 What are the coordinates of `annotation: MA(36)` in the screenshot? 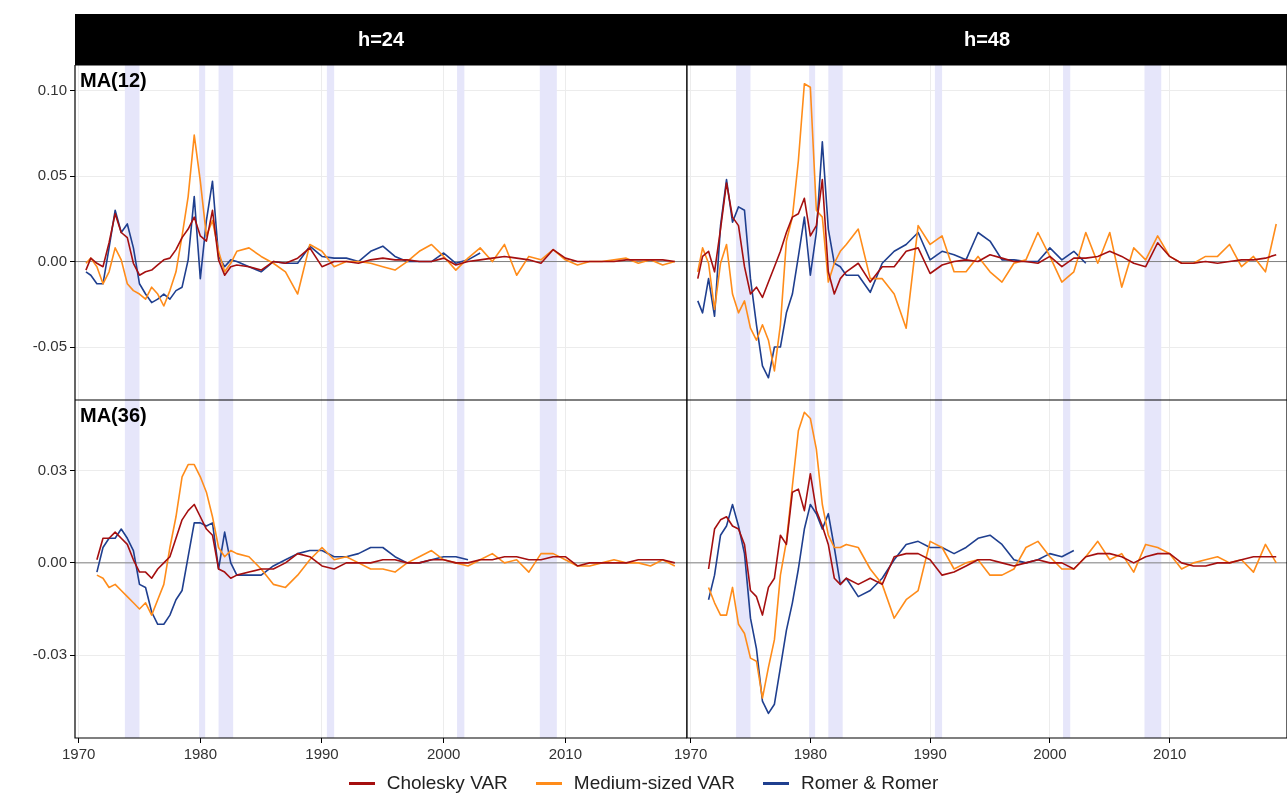 It's located at (113, 414).